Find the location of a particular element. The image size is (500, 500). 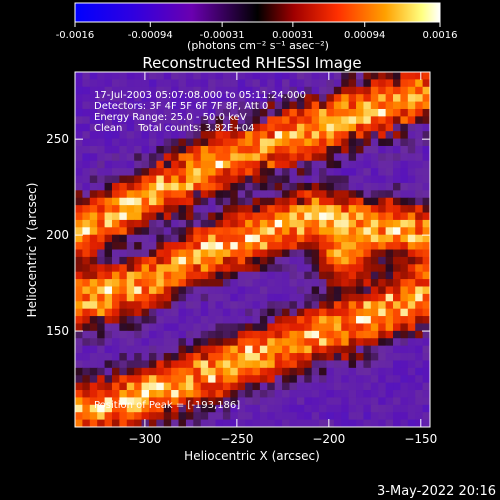

y-tick-label: 200 is located at coordinates (57, 235).